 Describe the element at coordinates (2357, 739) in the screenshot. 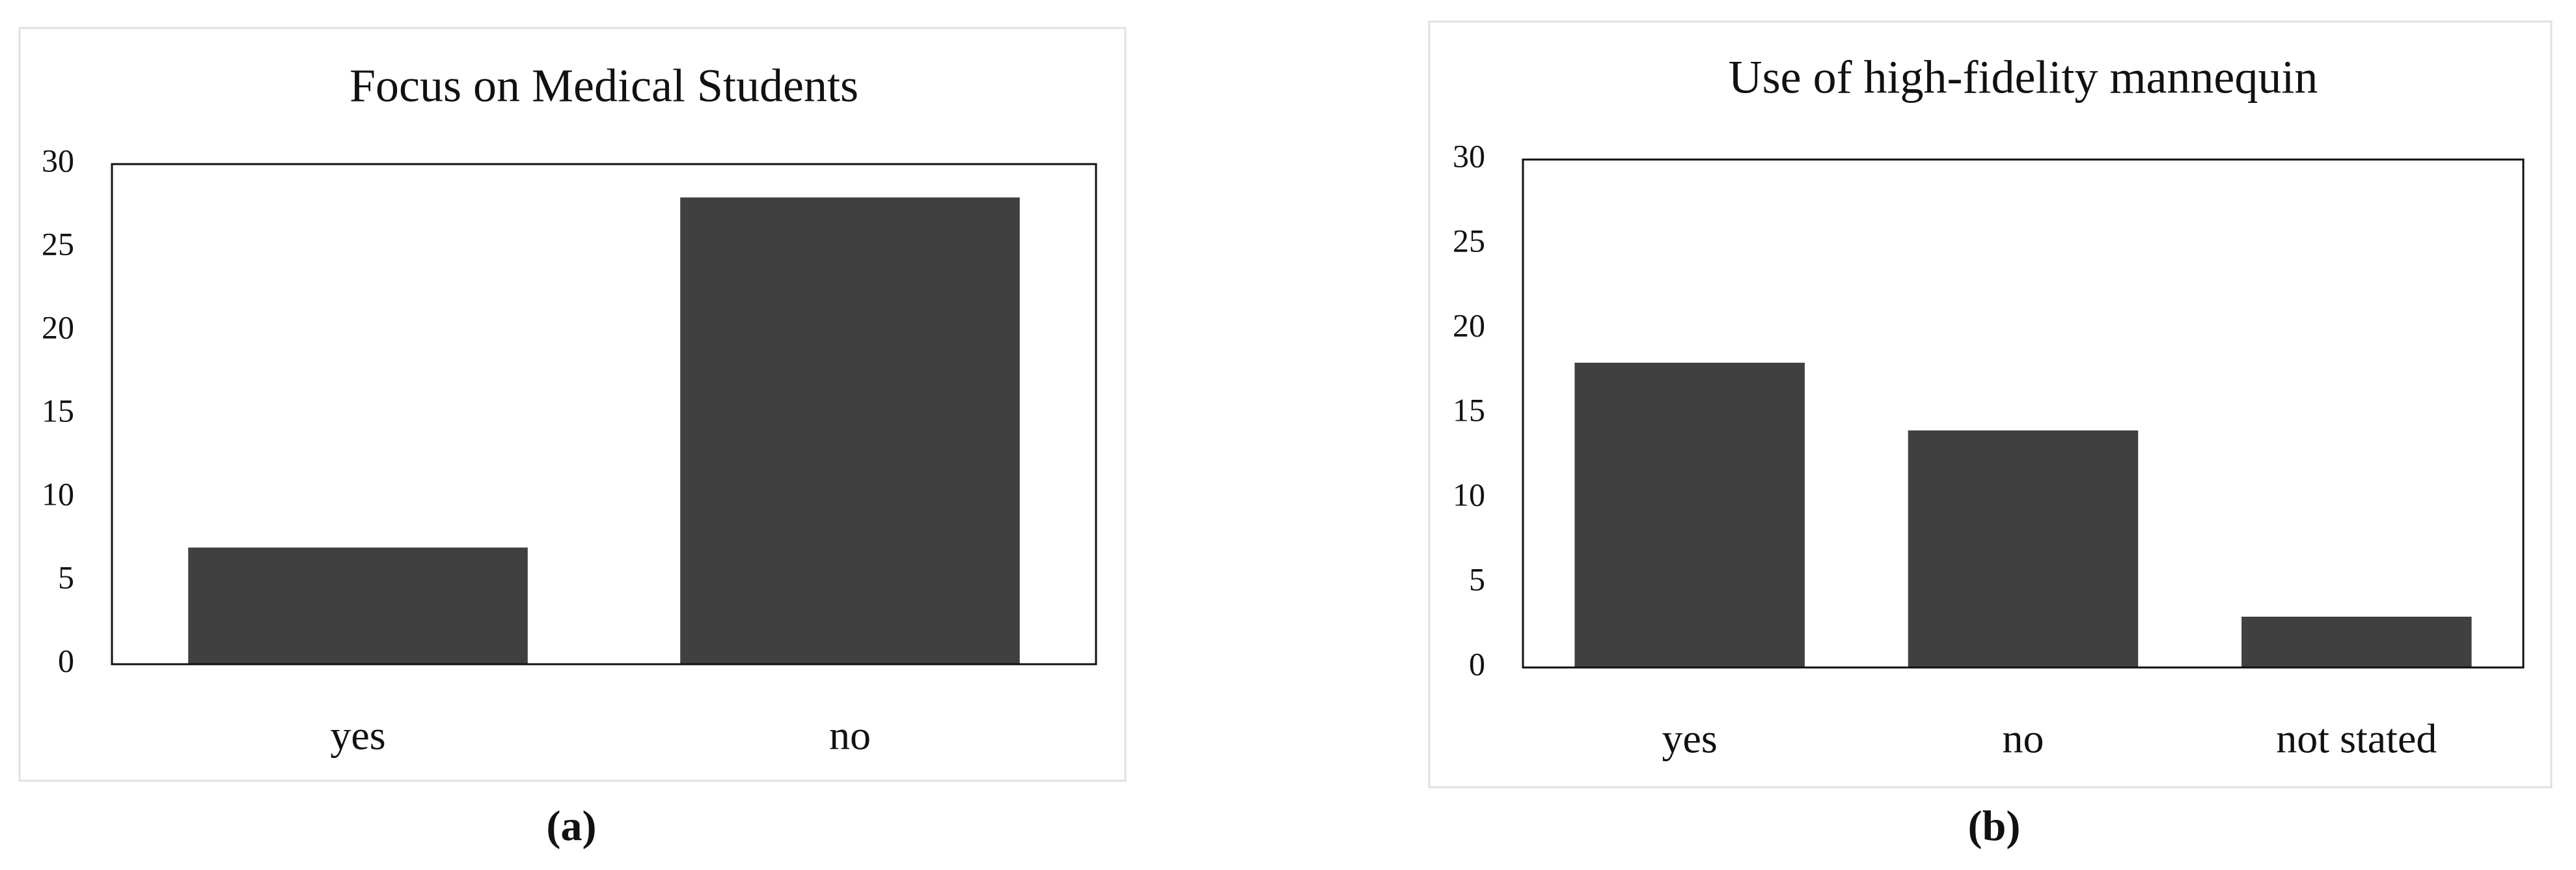

I see `x-tick-label: not stated` at that location.